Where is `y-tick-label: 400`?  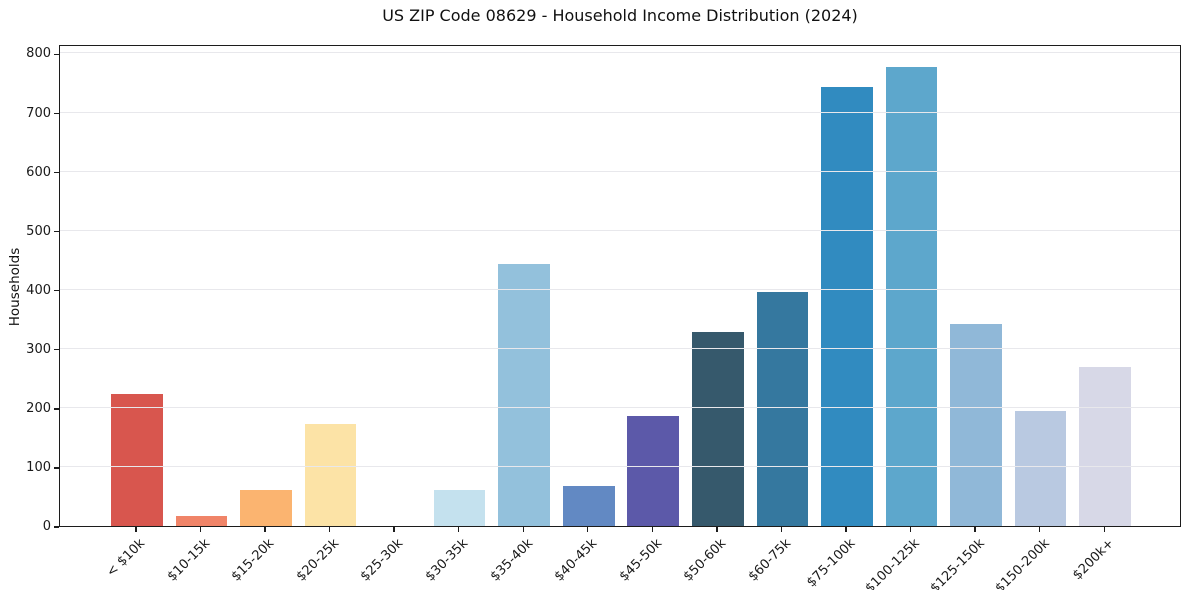 y-tick-label: 400 is located at coordinates (38, 290).